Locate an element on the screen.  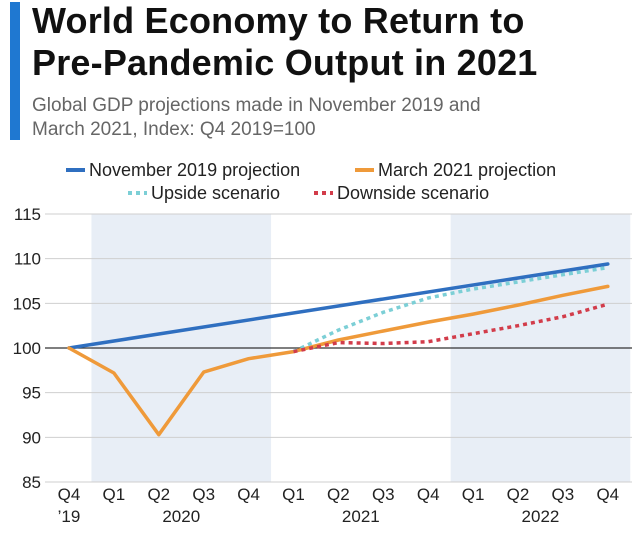
legend-item-4: Downside scenario is located at coordinates (401, 193).